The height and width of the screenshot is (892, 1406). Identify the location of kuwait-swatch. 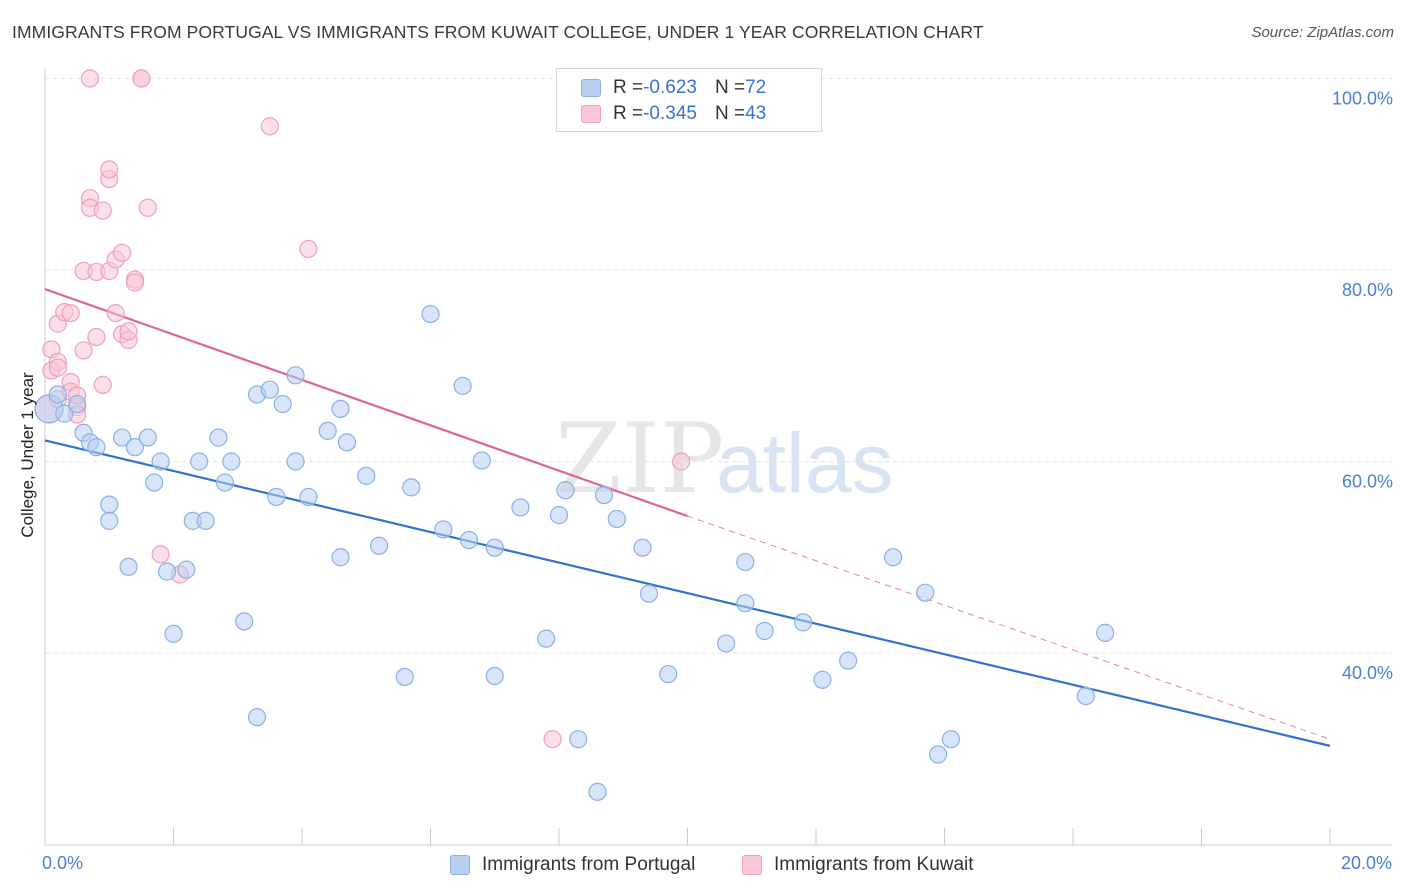
(591, 114).